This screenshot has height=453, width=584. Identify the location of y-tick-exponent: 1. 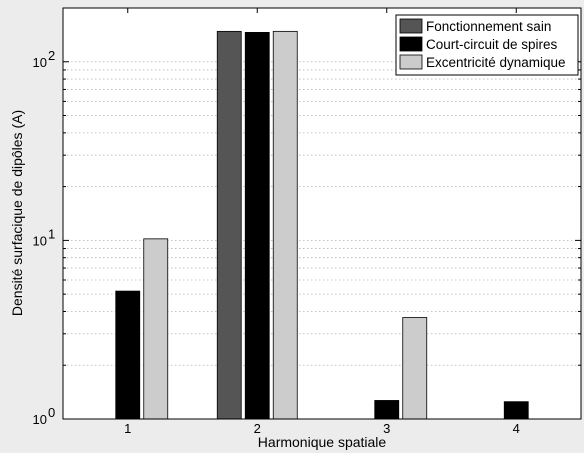
(51, 233).